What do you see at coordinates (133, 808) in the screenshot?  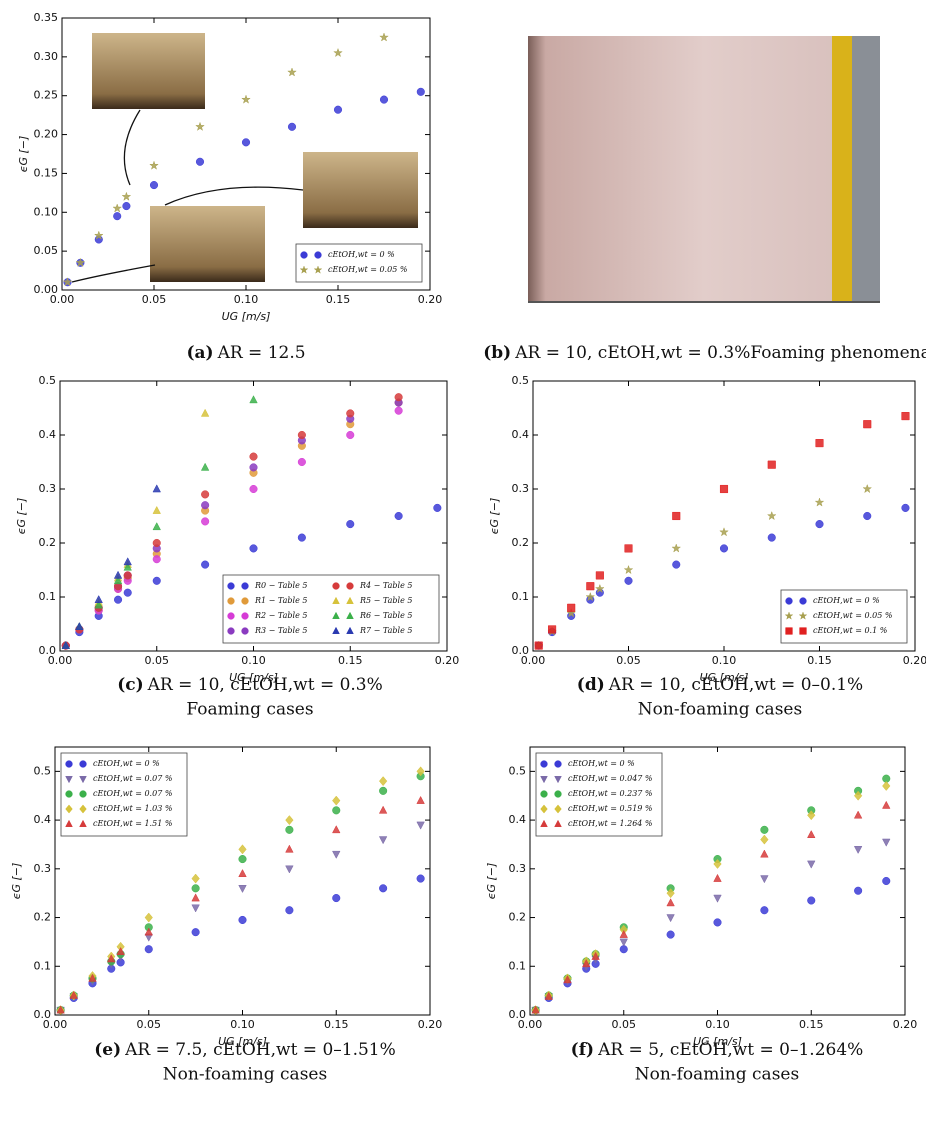 I see `legend-label: cEtOH,wt = 1.03 %` at bounding box center [133, 808].